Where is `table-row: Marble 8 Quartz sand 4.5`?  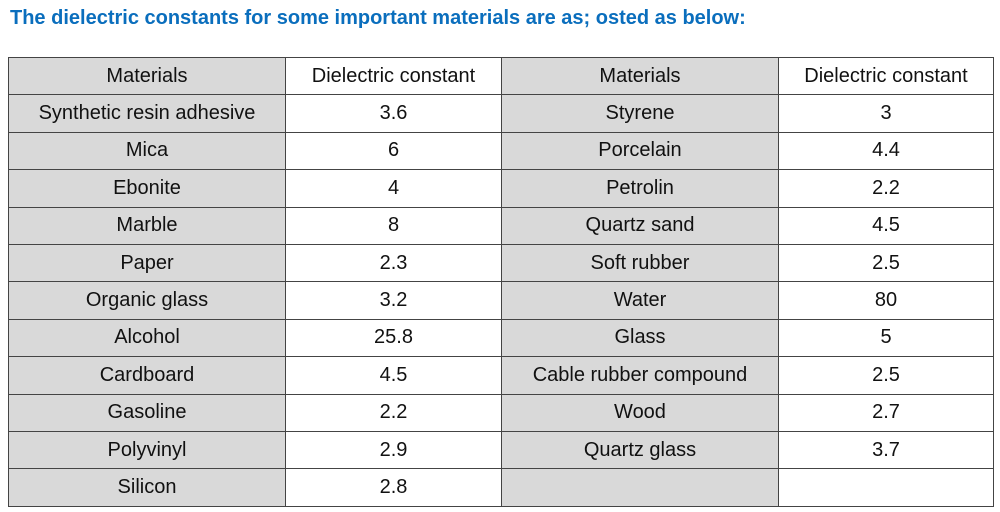 table-row: Marble 8 Quartz sand 4.5 is located at coordinates (501, 225).